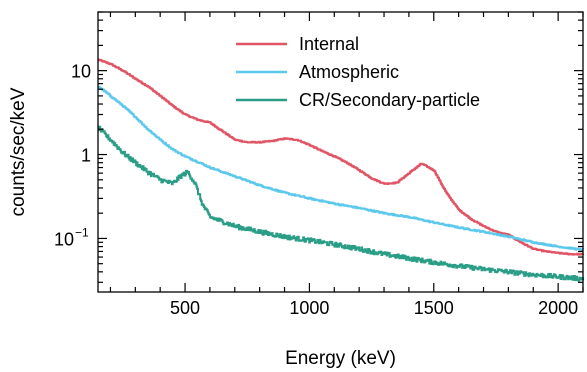 The height and width of the screenshot is (372, 587). Describe the element at coordinates (82, 232) in the screenshot. I see `y-tick-label-exponent: −1` at that location.